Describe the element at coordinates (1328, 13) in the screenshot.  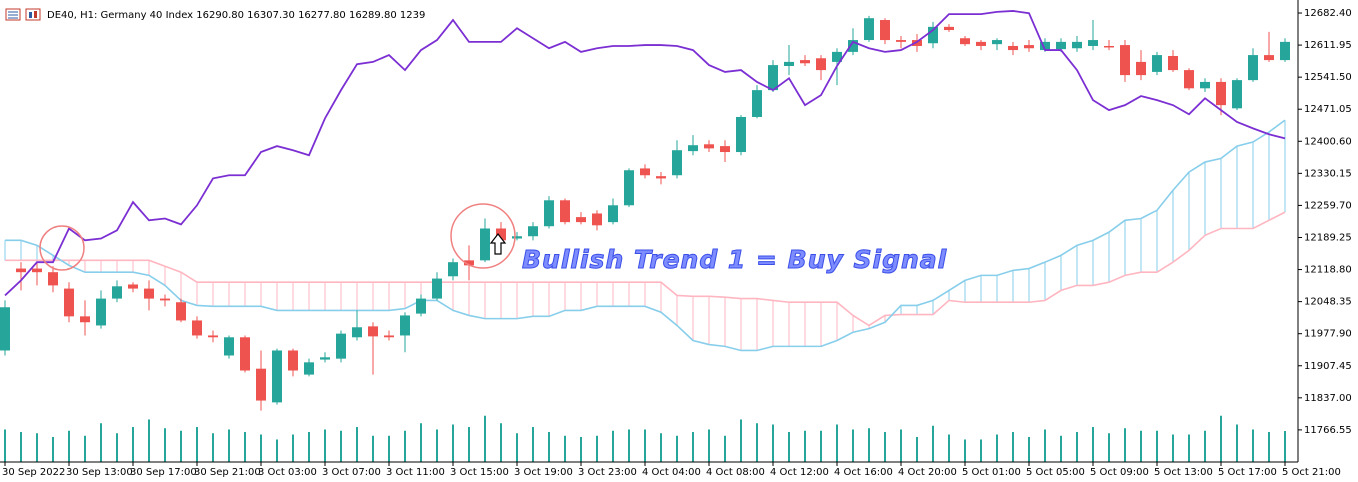
I see `y-tick-label: 12682.40` at that location.